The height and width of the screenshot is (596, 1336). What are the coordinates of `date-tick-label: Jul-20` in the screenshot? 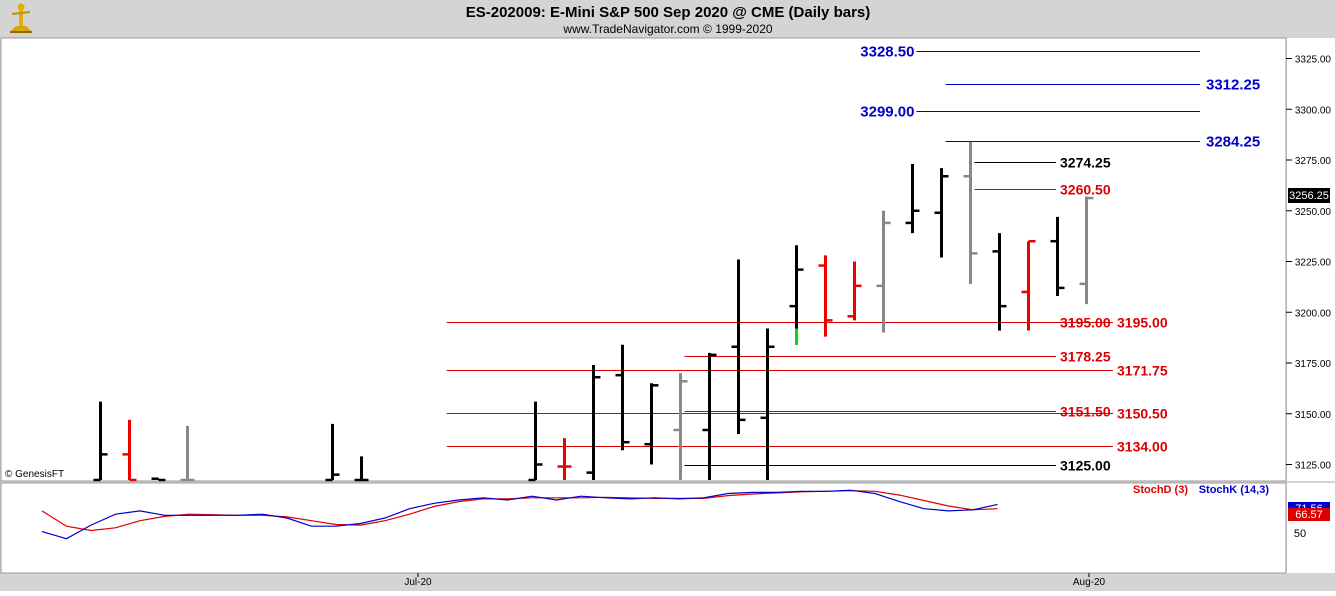 It's located at (418, 582).